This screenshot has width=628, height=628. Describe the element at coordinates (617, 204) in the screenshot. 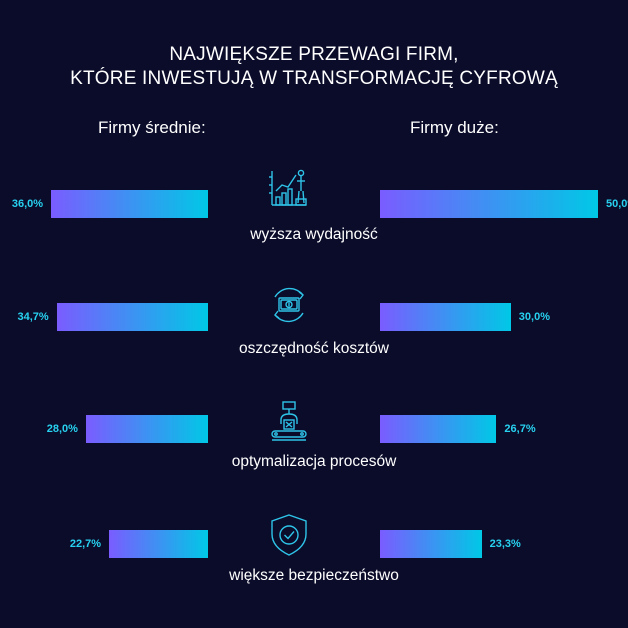

I see `value-label-right: 50,0%` at that location.